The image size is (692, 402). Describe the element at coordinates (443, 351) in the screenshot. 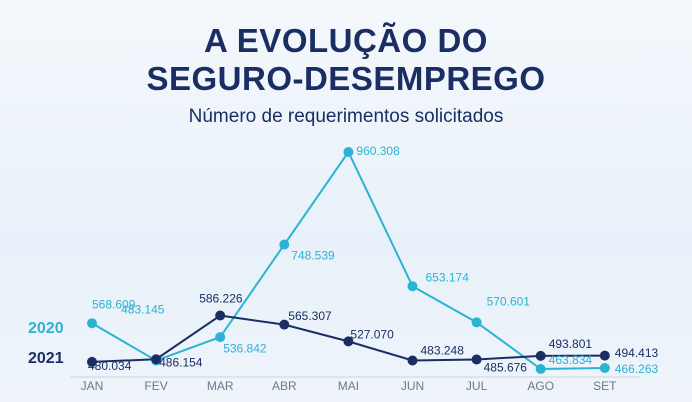

I see `data-label: 483.248` at that location.